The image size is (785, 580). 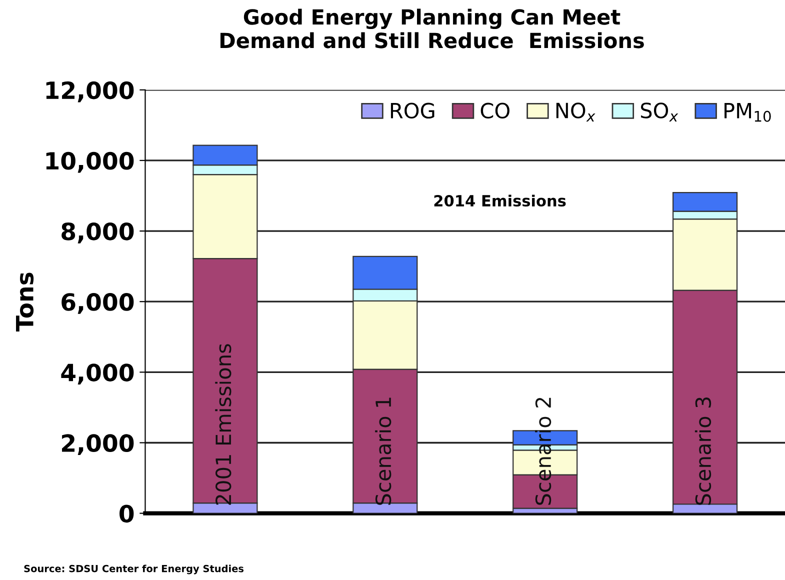 I want to click on y-tick-label: 10,000, so click(x=90, y=162).